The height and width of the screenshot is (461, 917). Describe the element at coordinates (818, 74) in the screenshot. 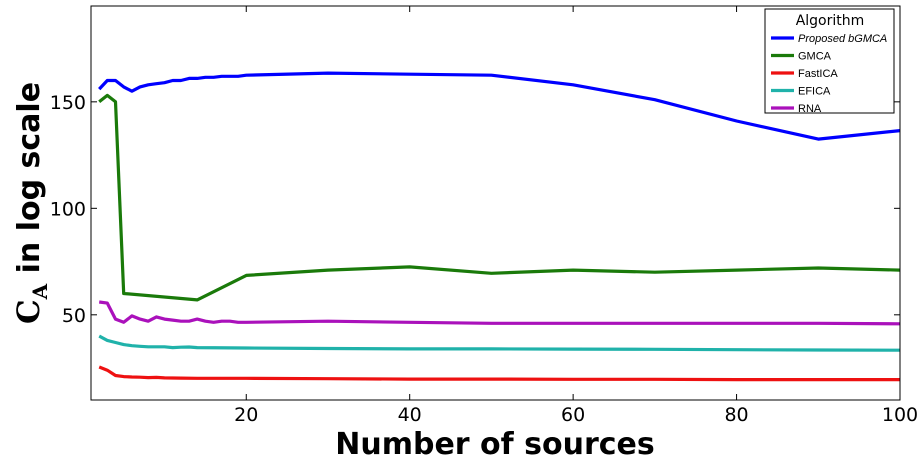

I see `legend-label-2: FastICA` at that location.